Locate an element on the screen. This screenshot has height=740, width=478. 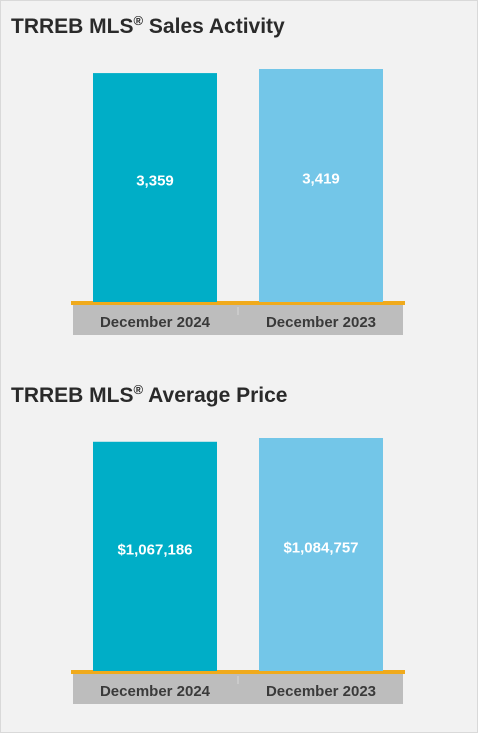
data-label: $1,084,757 is located at coordinates (320, 548).